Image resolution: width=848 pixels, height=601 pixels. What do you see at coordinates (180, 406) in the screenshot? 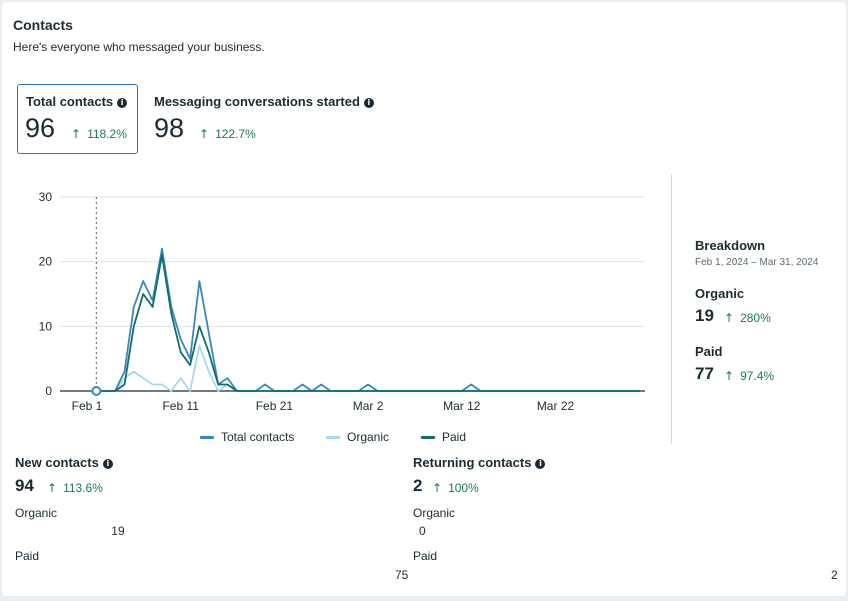
I see `x-tick-label: Feb 11` at bounding box center [180, 406].